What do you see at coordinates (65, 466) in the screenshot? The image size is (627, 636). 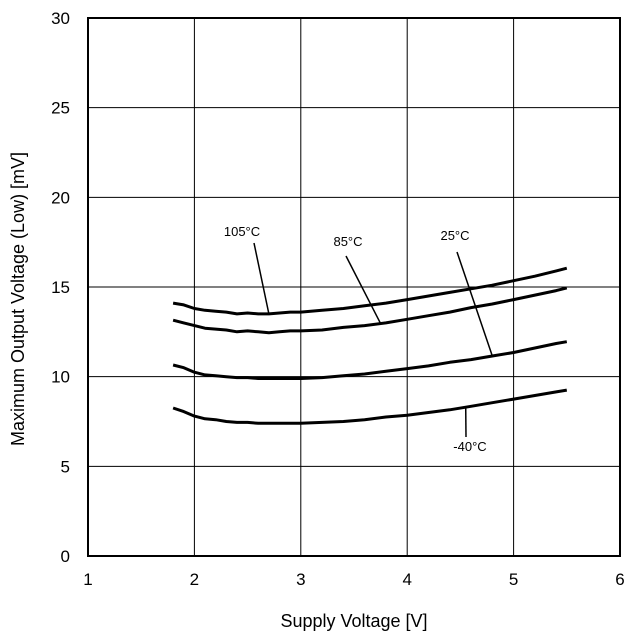 I see `y-tick-label: 5` at bounding box center [65, 466].